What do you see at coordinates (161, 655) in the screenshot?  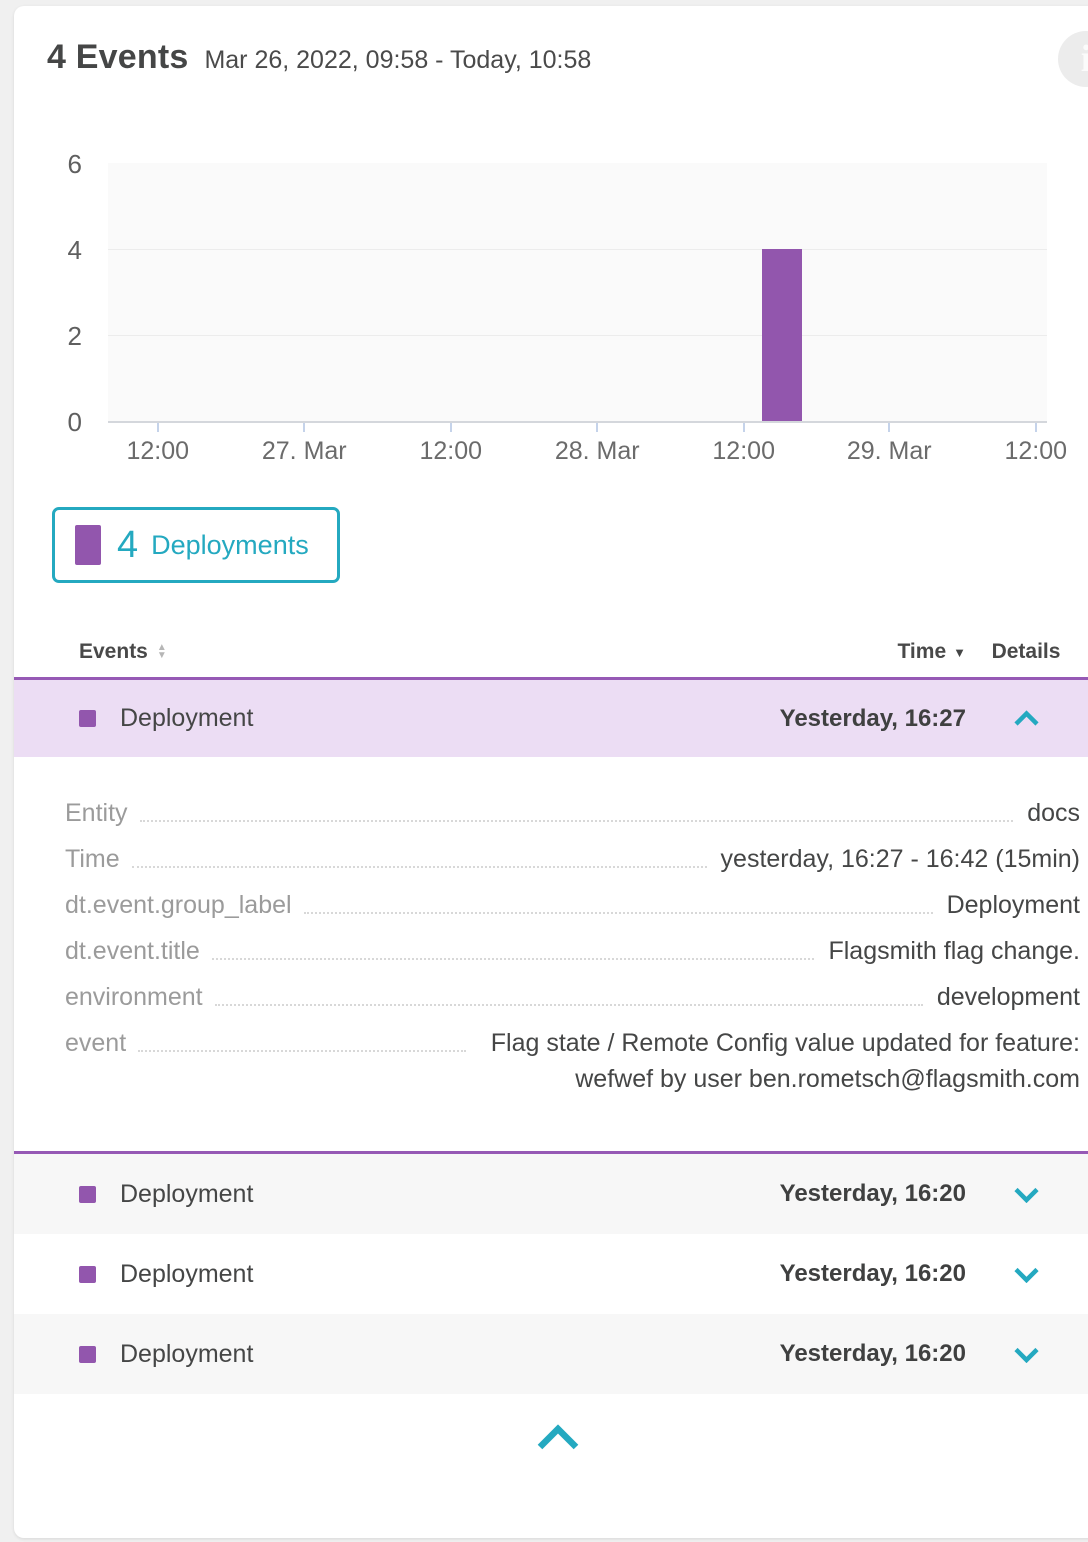 I see `sort-down-icon: ▼` at bounding box center [161, 655].